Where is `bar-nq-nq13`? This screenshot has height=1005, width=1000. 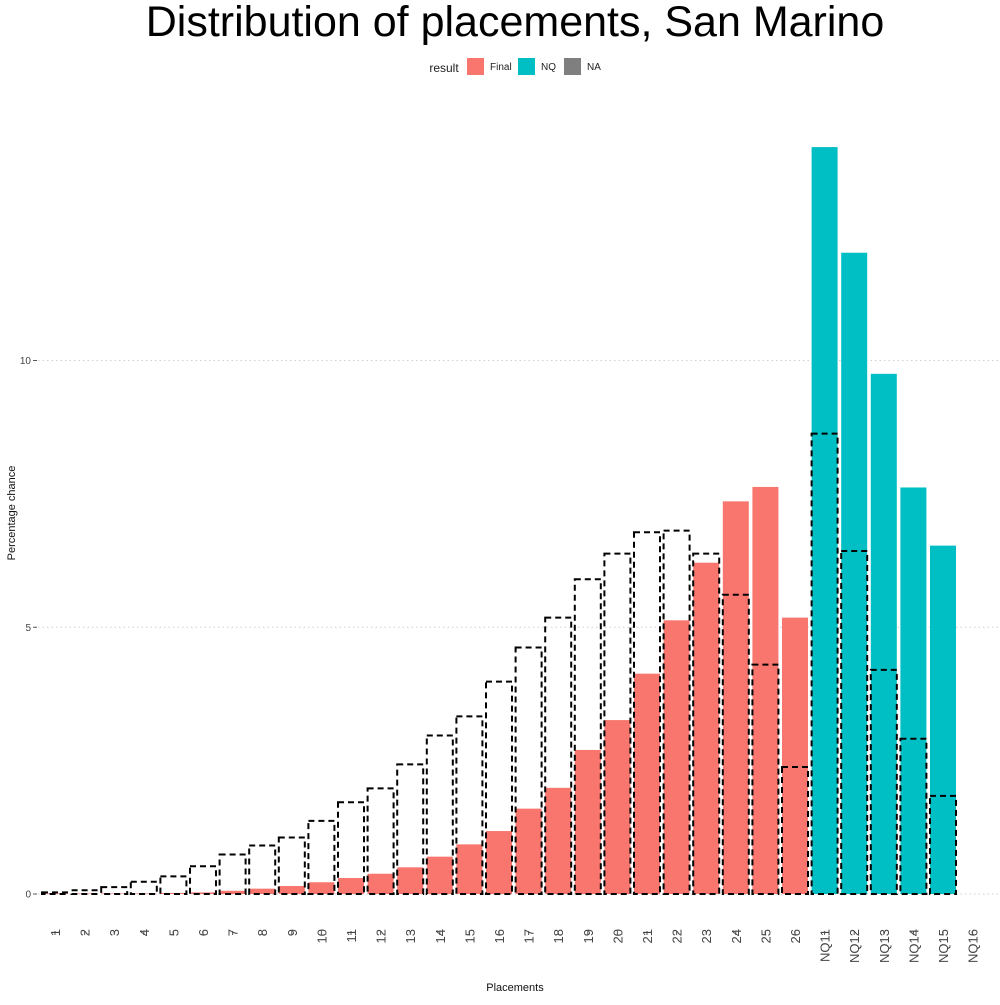
bar-nq-nq13 is located at coordinates (883, 633).